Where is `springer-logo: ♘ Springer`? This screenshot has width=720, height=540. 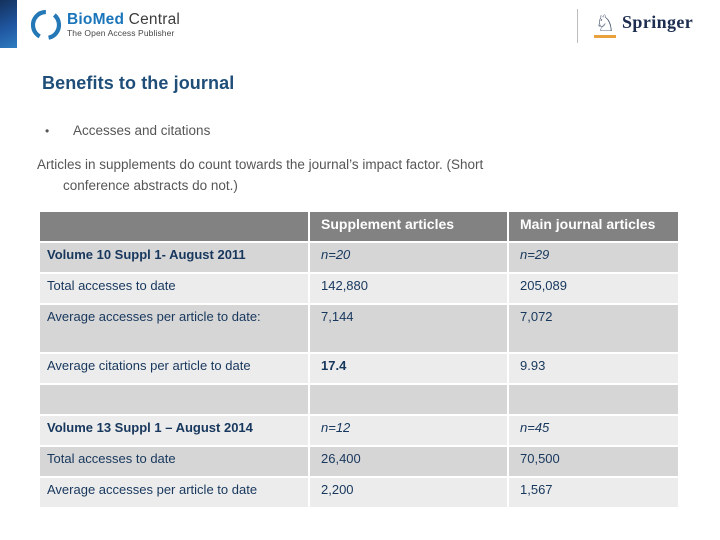 springer-logo: ♘ Springer is located at coordinates (643, 24).